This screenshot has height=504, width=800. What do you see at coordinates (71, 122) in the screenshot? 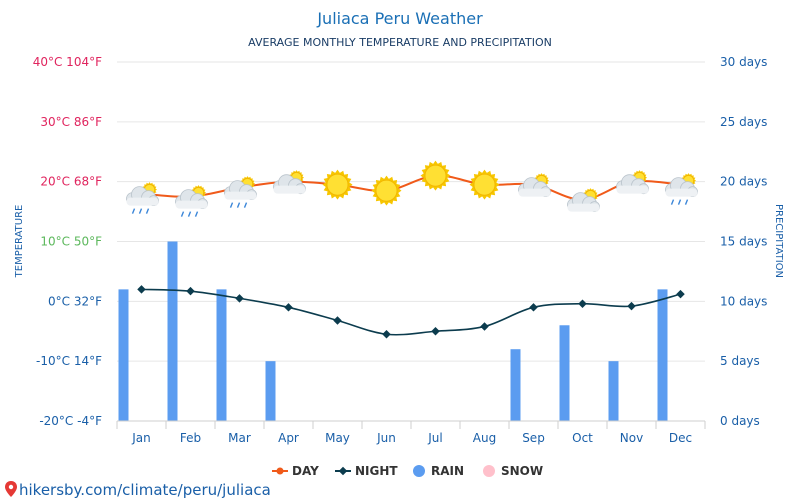
I see `left-tick-label: 30°C 86°F` at bounding box center [71, 122].